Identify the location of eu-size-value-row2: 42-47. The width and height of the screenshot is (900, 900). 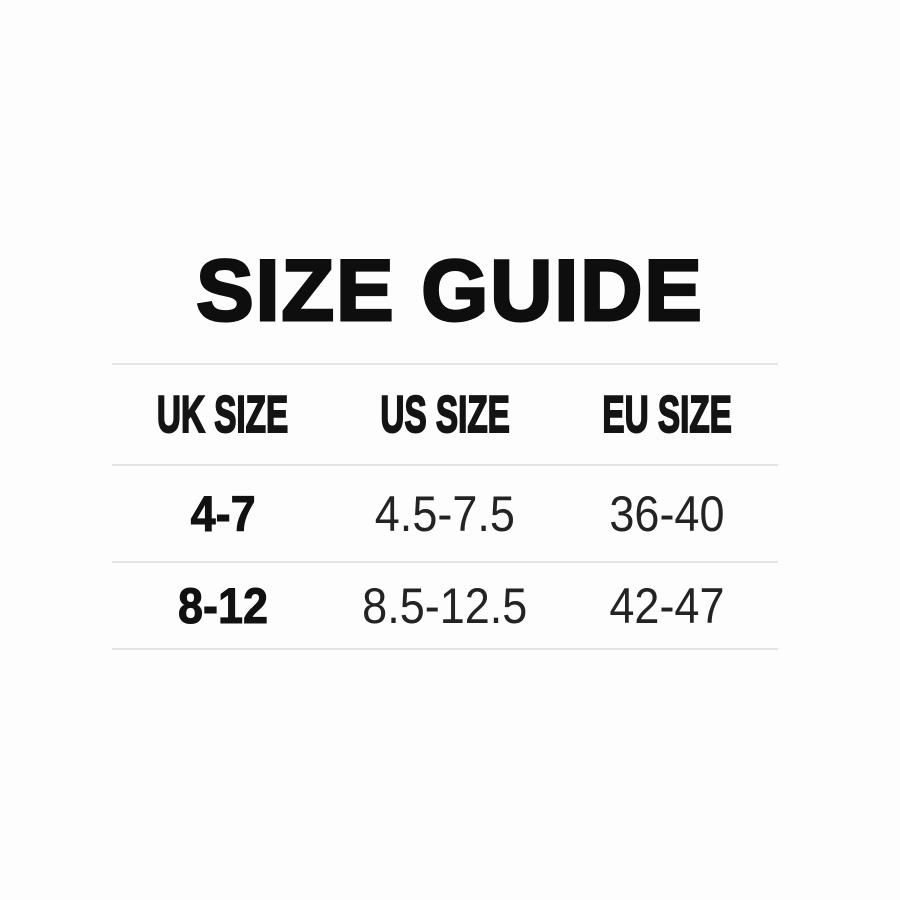
(667, 605).